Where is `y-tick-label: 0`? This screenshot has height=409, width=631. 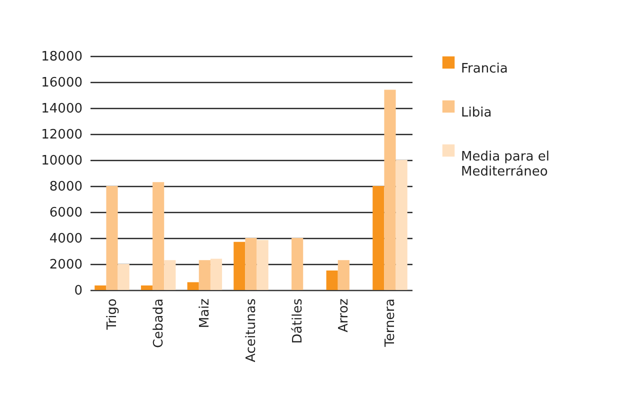
y-tick-label: 0 is located at coordinates (78, 291).